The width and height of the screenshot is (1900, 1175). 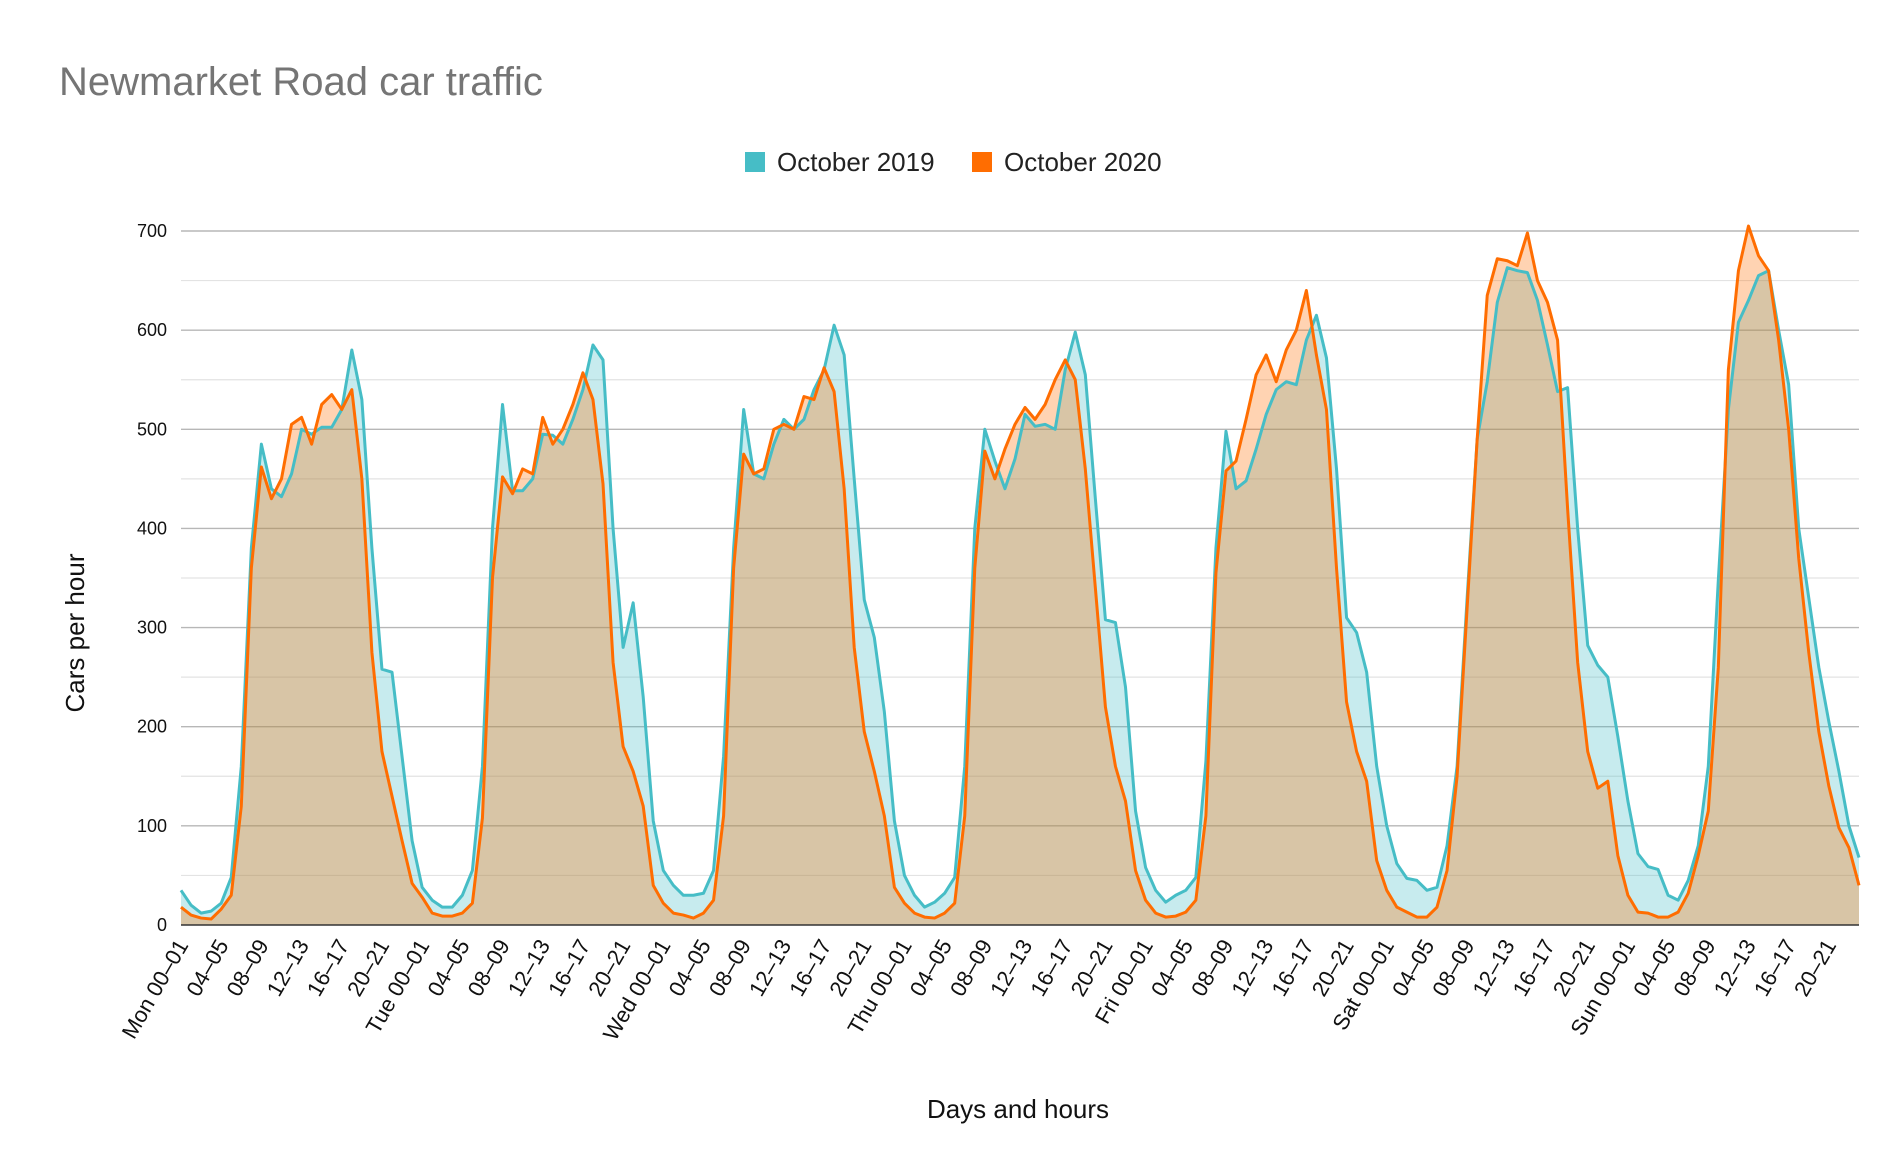 What do you see at coordinates (953, 162) in the screenshot?
I see `legend: October 2019 October 2020` at bounding box center [953, 162].